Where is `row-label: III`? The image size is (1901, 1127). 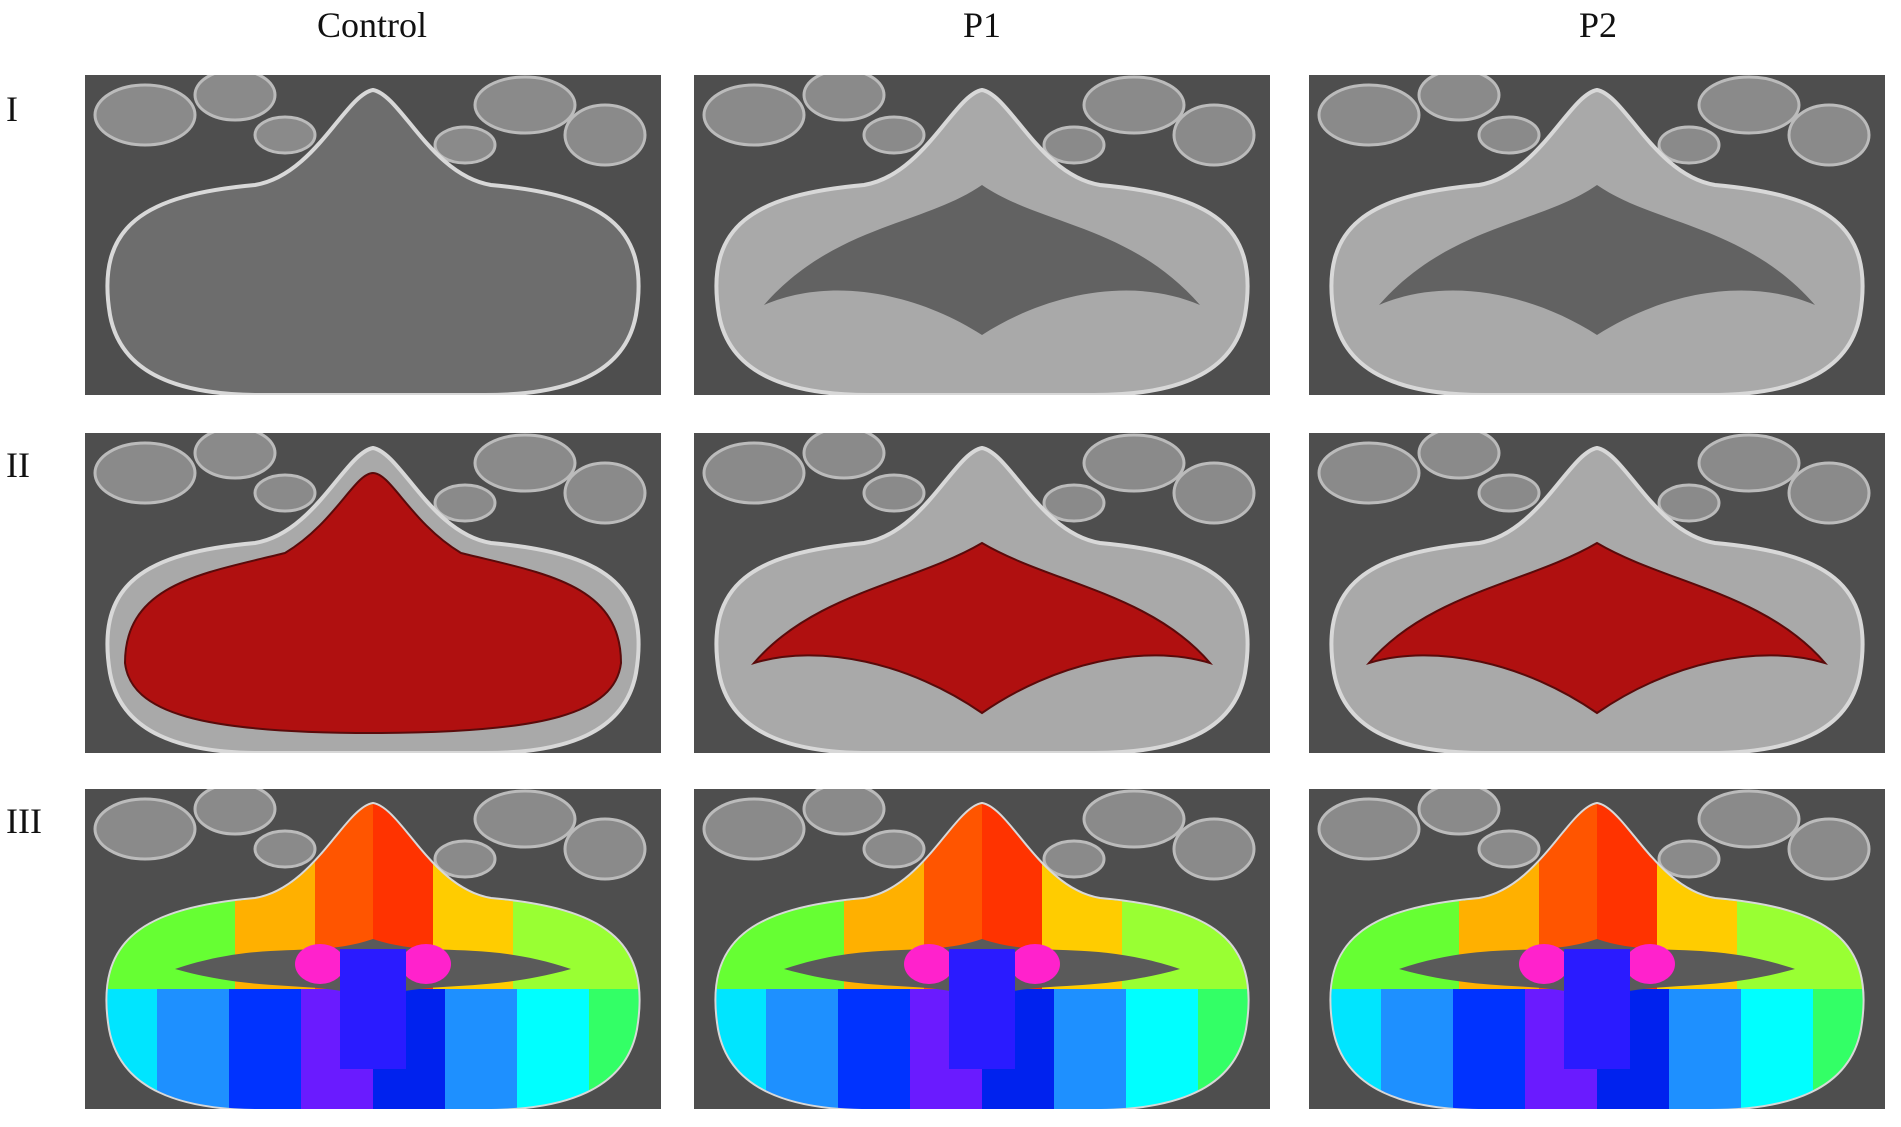 row-label: III is located at coordinates (24, 821).